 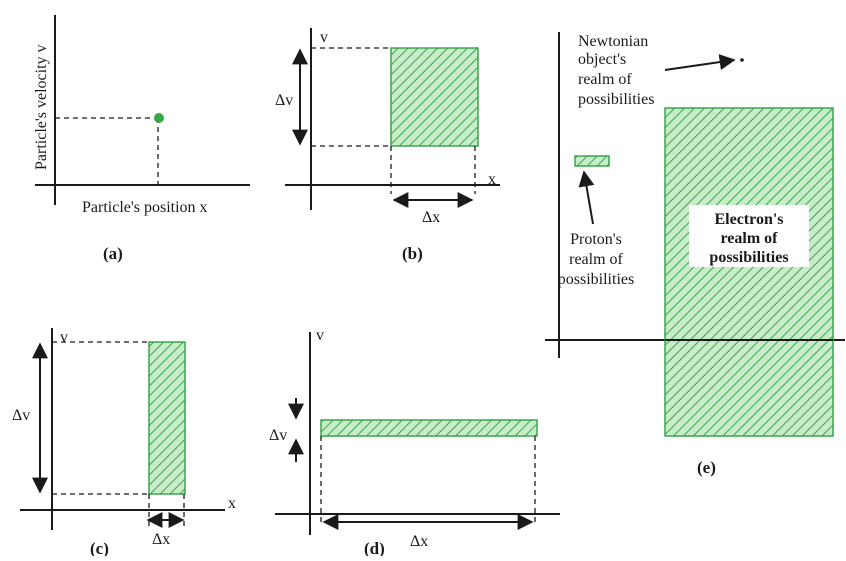 What do you see at coordinates (605, 79) in the screenshot?
I see `newtonian-label-line-3: realm of` at bounding box center [605, 79].